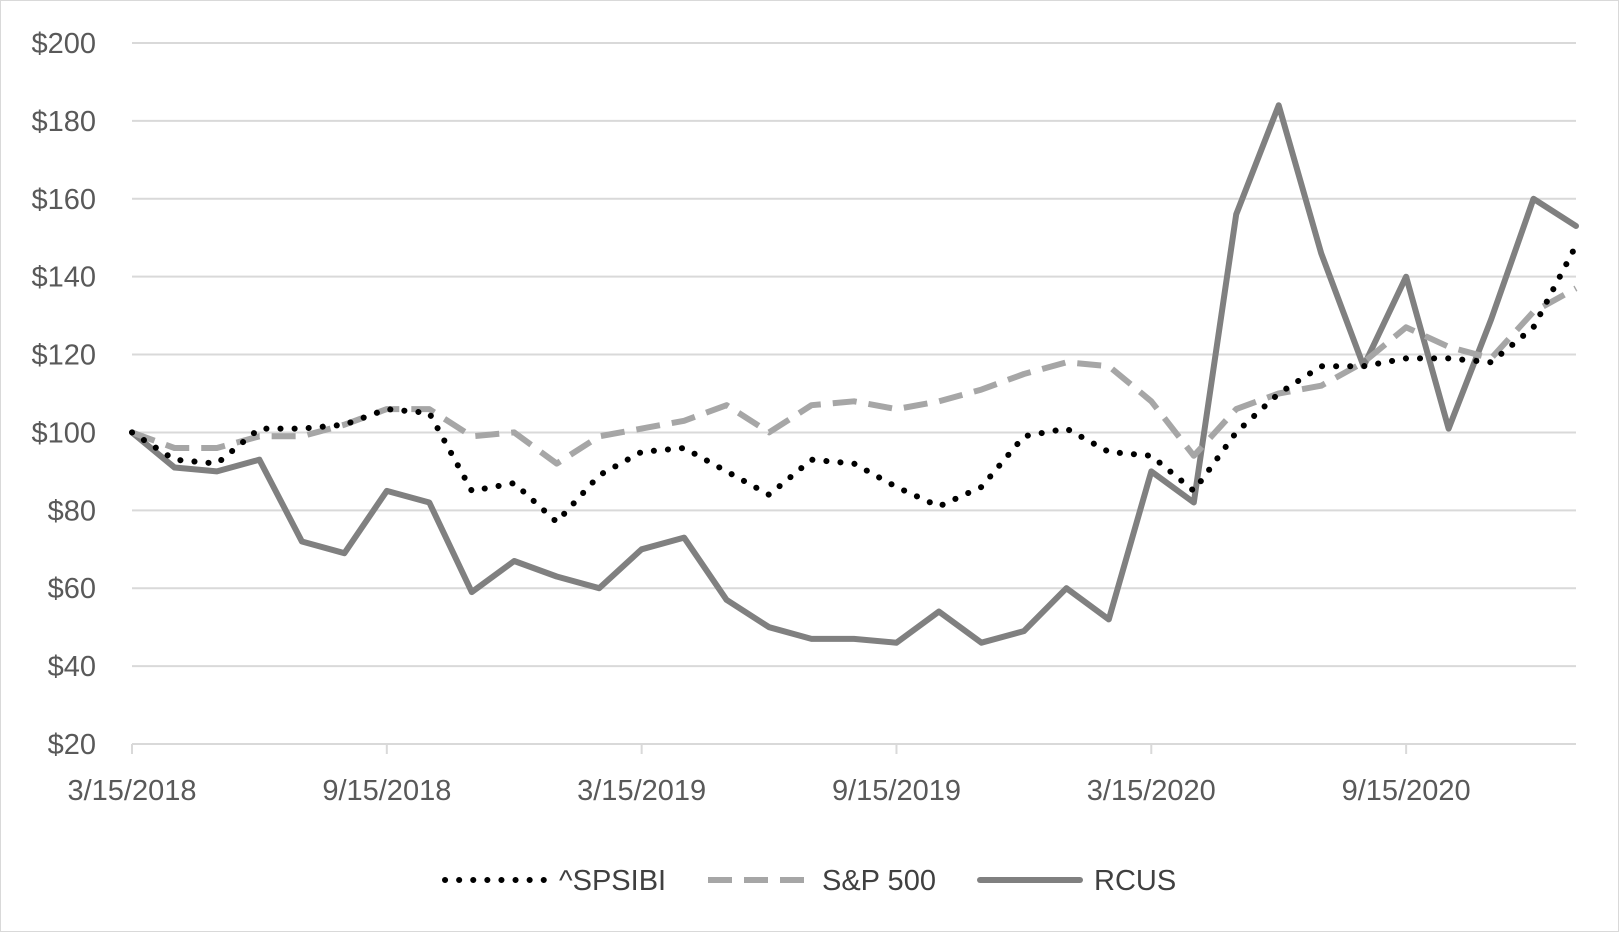 This screenshot has height=932, width=1619. I want to click on y-tick-label: $100, so click(63, 433).